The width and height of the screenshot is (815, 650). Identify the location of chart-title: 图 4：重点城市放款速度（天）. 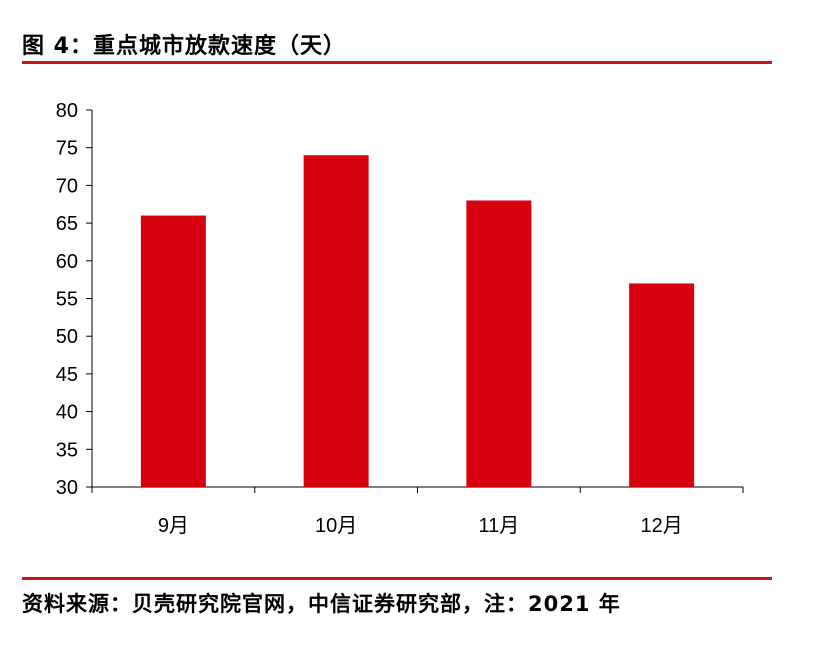
(184, 46).